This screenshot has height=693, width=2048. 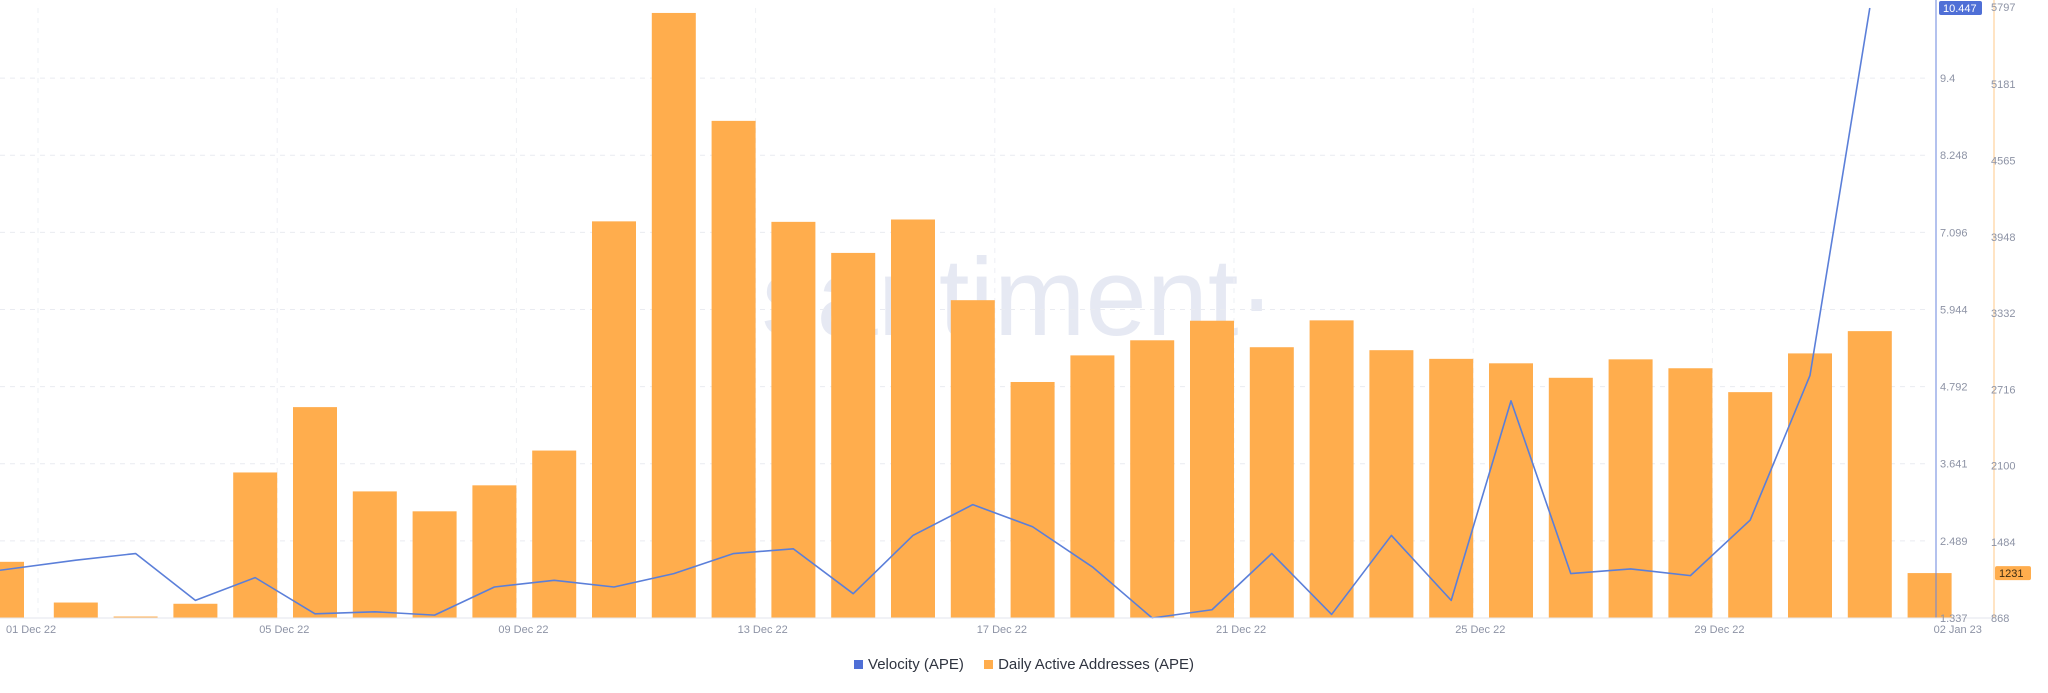 I want to click on legend-swatch-velocity, so click(x=859, y=664).